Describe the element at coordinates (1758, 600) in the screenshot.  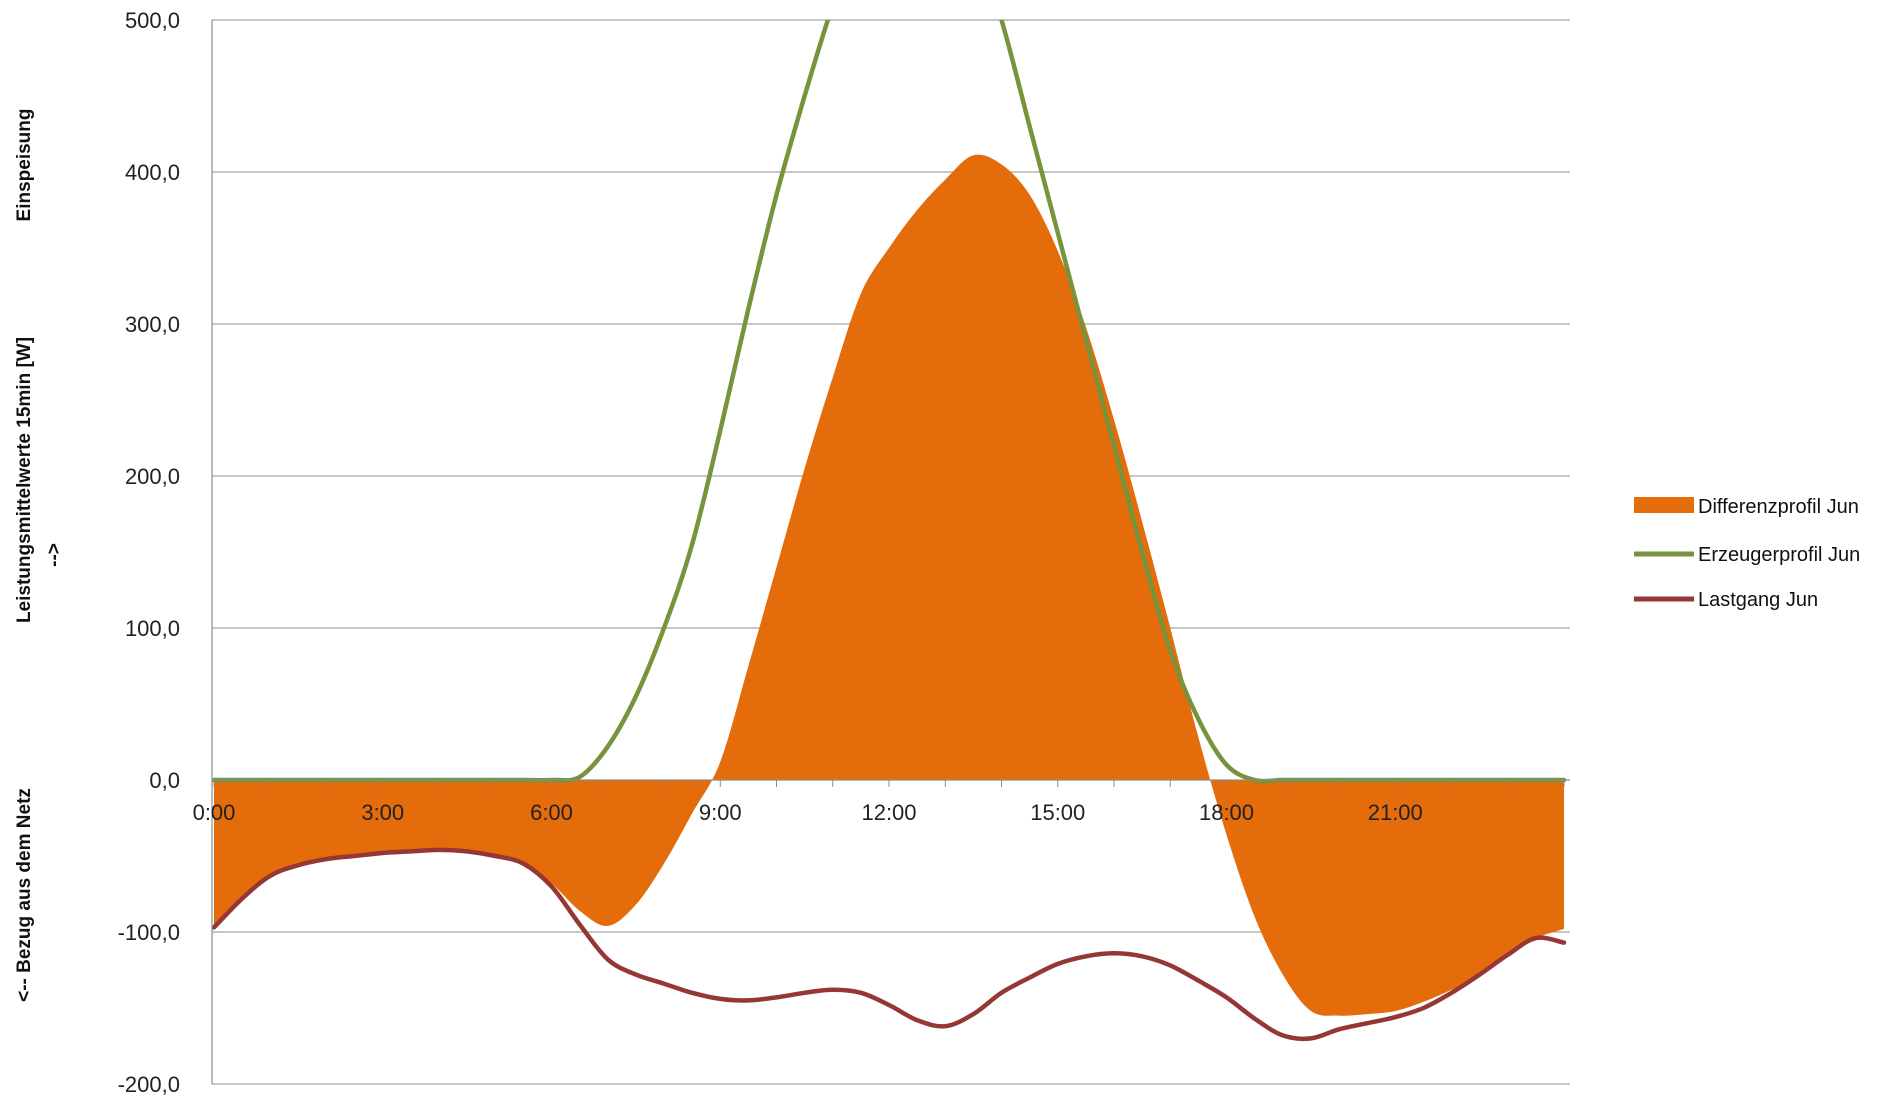
I see `legend-label-lastgang: Lastgang Jun` at that location.